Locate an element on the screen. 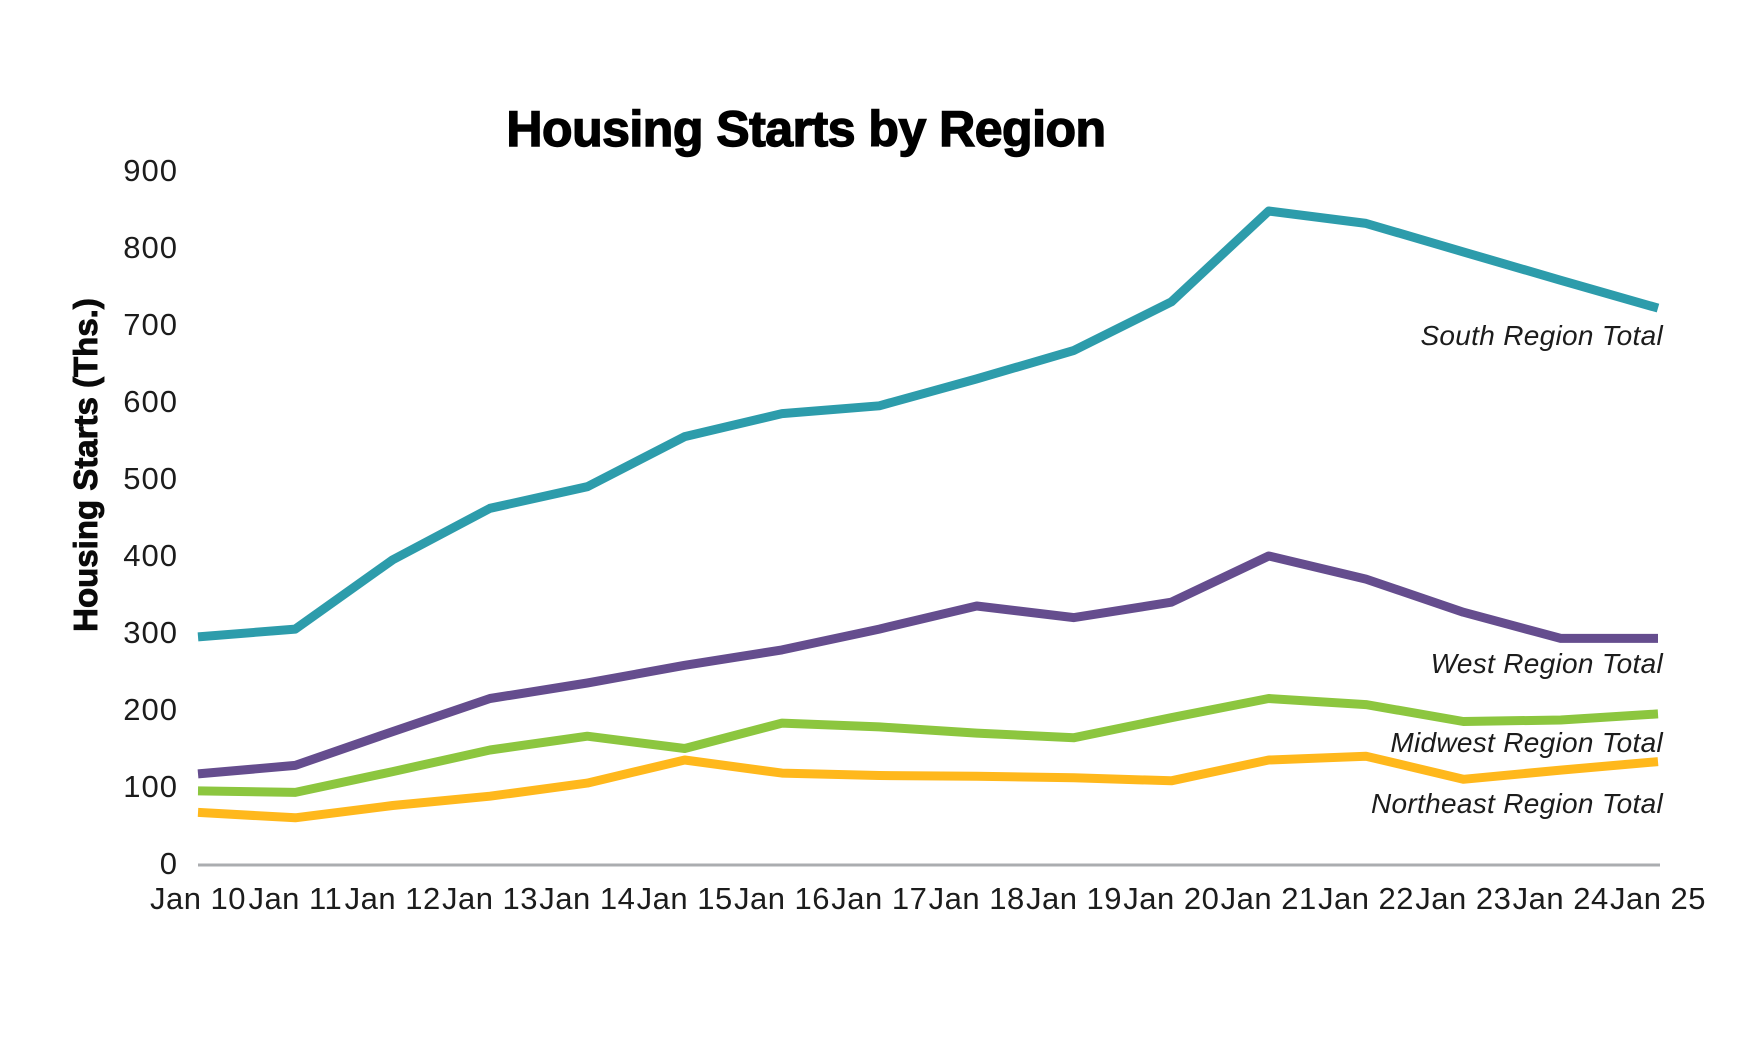 This screenshot has height=1058, width=1763. x-tick-label: Jan 20 is located at coordinates (1171, 898).